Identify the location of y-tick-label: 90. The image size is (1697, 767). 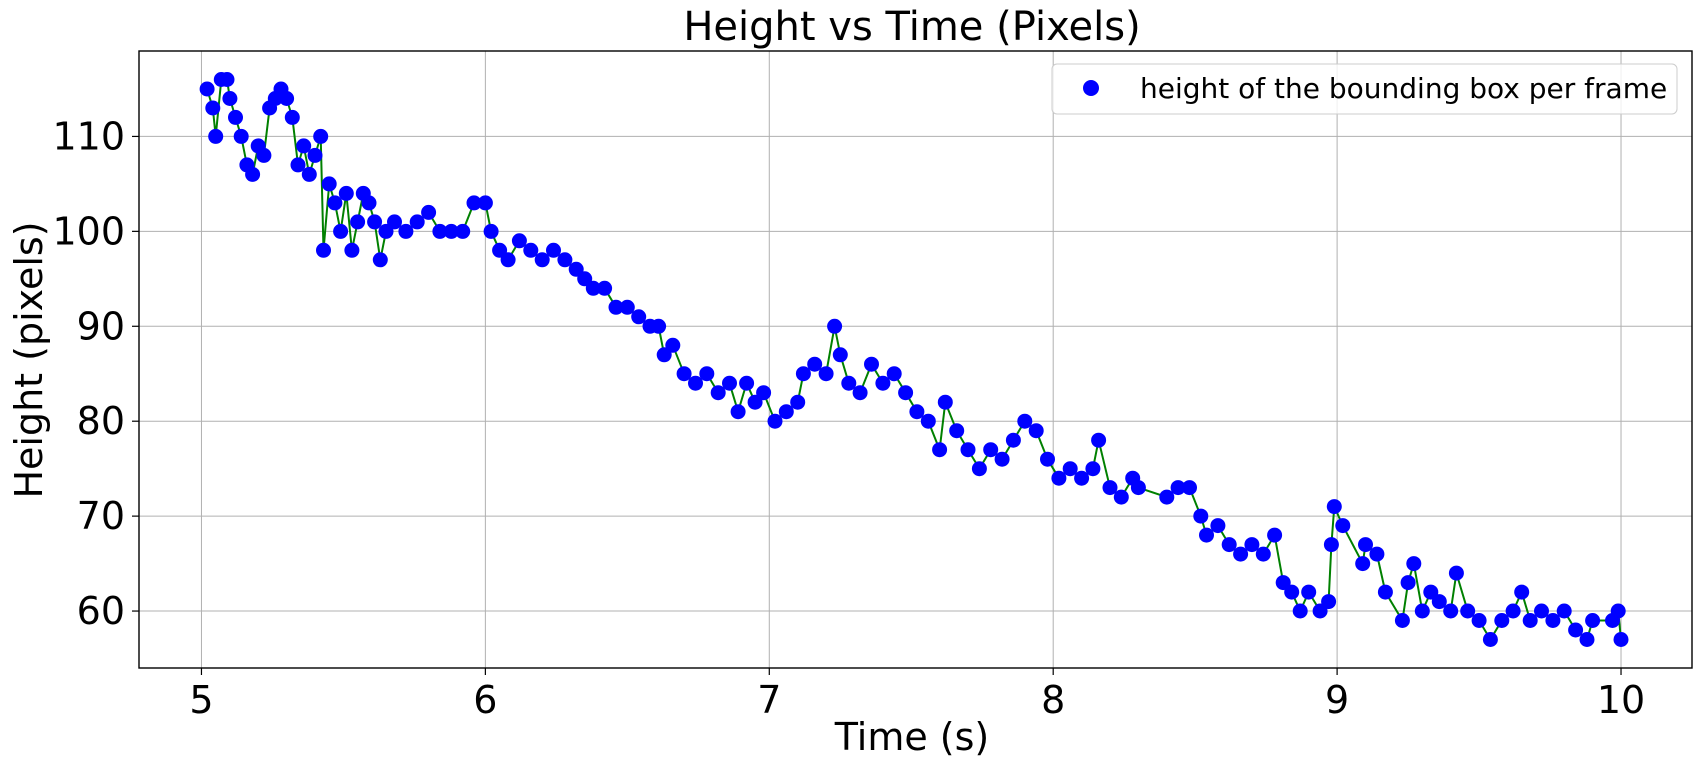
(101, 326).